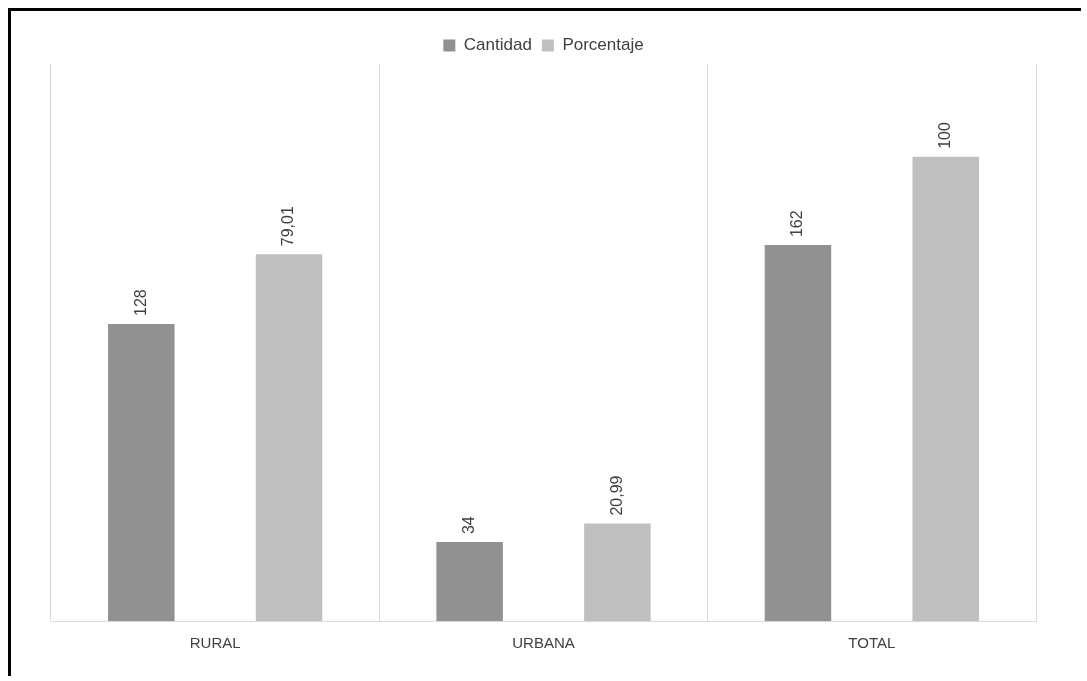  Describe the element at coordinates (288, 226) in the screenshot. I see `data-label: 79,01` at that location.